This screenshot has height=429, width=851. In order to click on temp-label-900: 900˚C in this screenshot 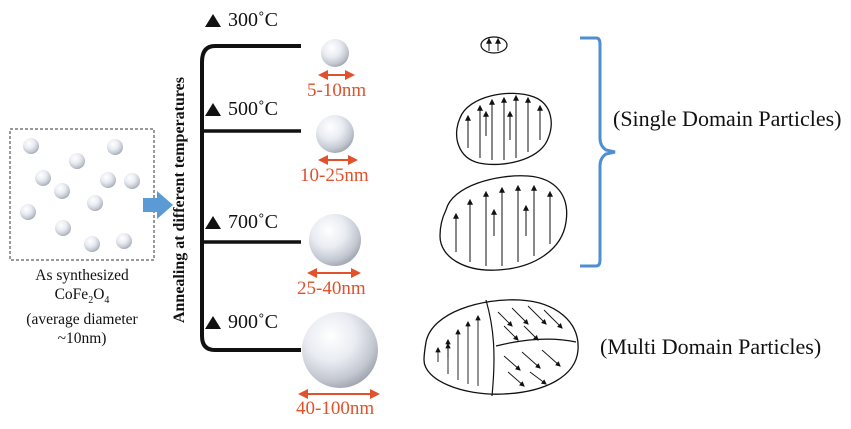, I will do `click(253, 322)`.